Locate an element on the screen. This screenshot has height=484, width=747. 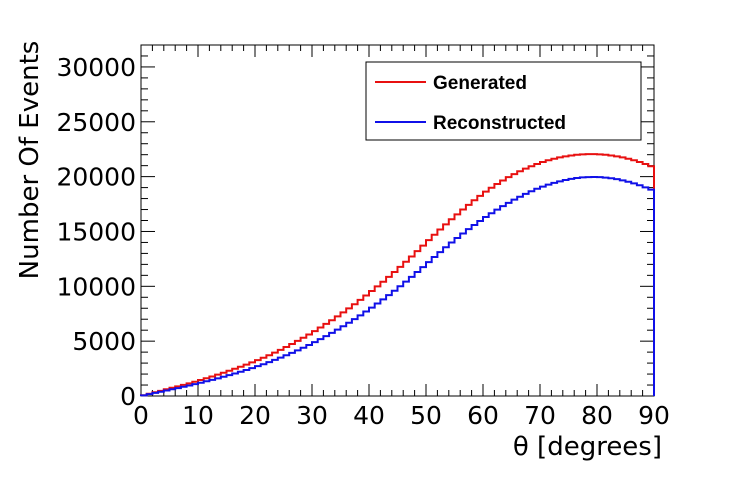
legend-label-reconstructed: Reconstructed is located at coordinates (499, 123).